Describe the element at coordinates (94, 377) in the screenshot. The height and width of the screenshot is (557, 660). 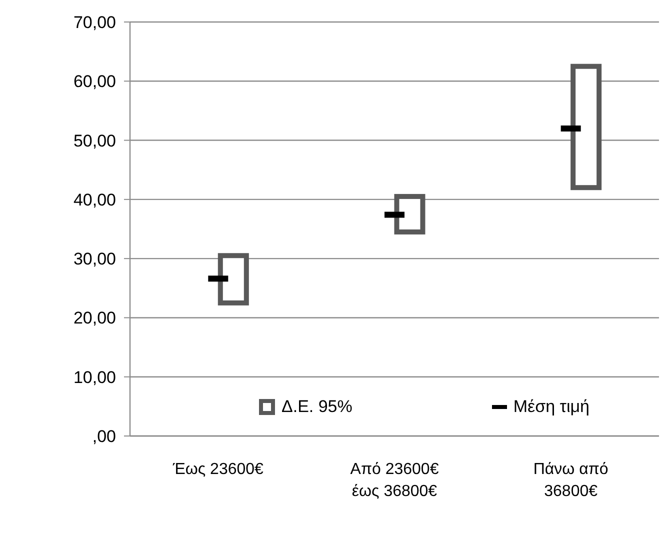
I see `y-tick-label: 10,00` at that location.